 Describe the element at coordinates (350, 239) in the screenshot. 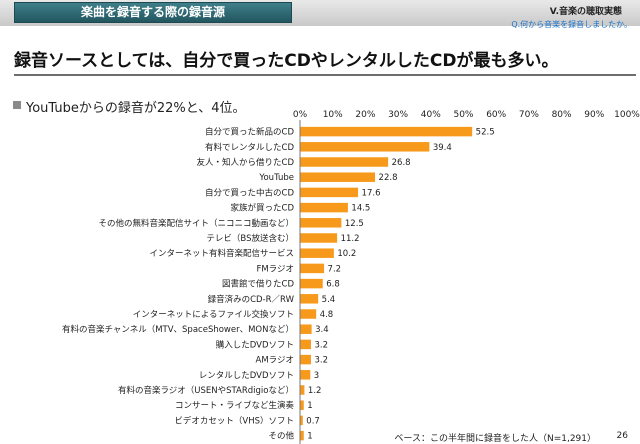

I see `data-label: 11.2` at that location.